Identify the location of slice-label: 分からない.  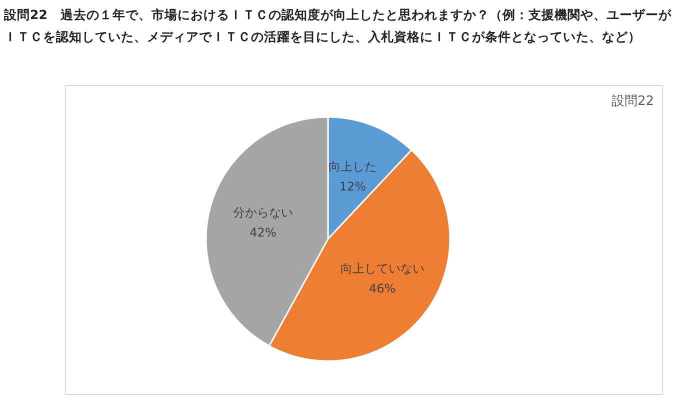
(263, 212).